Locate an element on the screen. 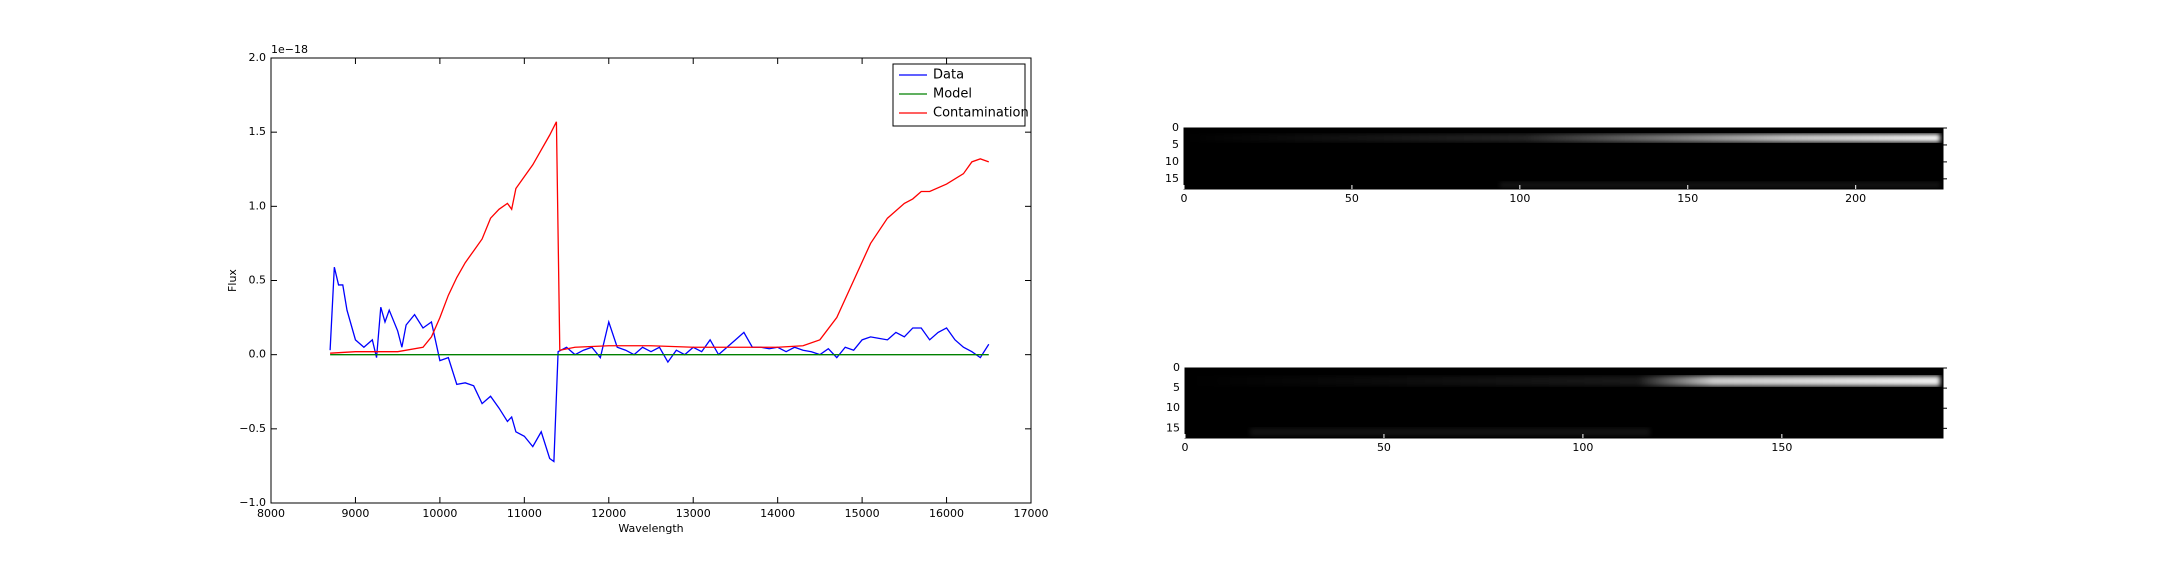  x-tick-label: 17000 is located at coordinates (1031, 513).